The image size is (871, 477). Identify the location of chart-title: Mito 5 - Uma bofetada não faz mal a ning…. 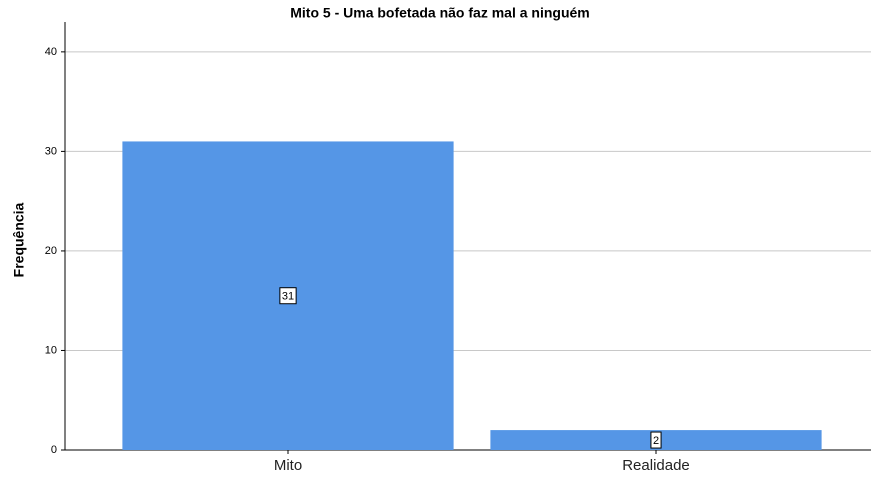
(439, 13).